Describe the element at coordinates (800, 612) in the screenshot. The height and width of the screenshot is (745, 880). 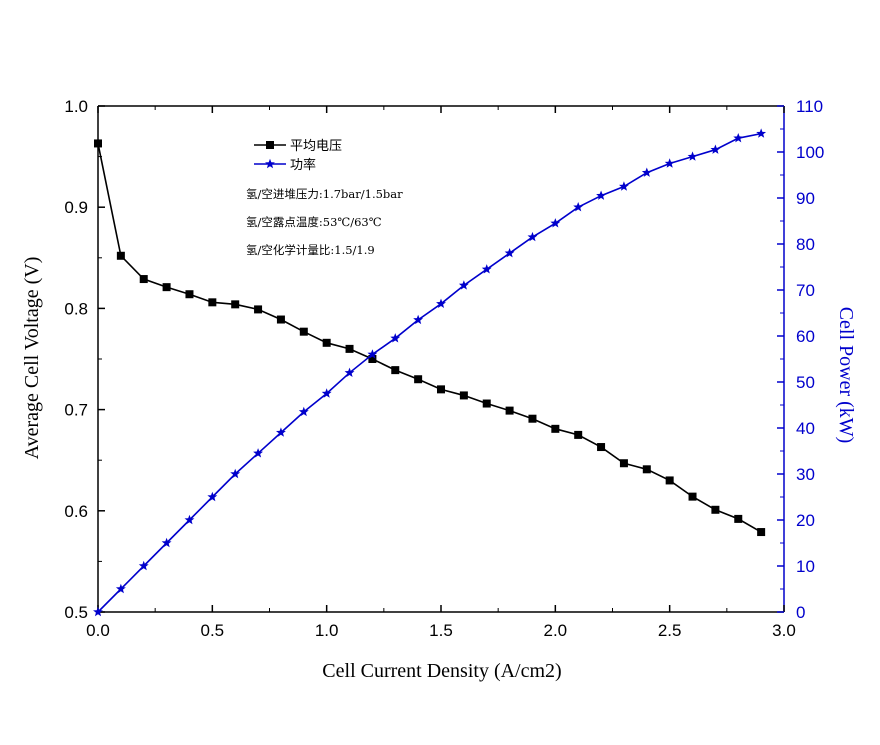
I see `y2-tick-label: 0` at that location.